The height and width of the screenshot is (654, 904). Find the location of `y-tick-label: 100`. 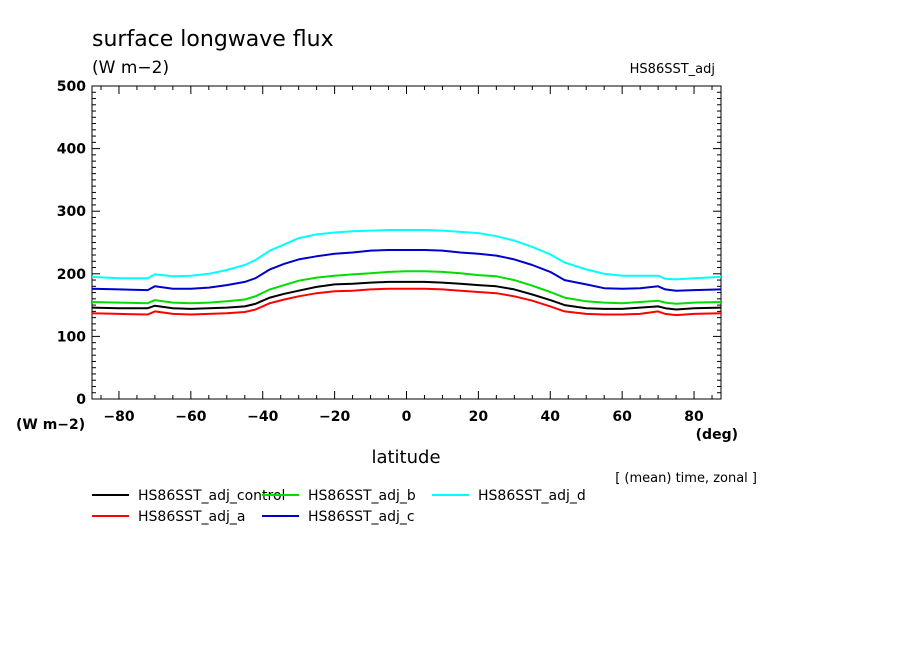

y-tick-label: 100 is located at coordinates (71, 337).